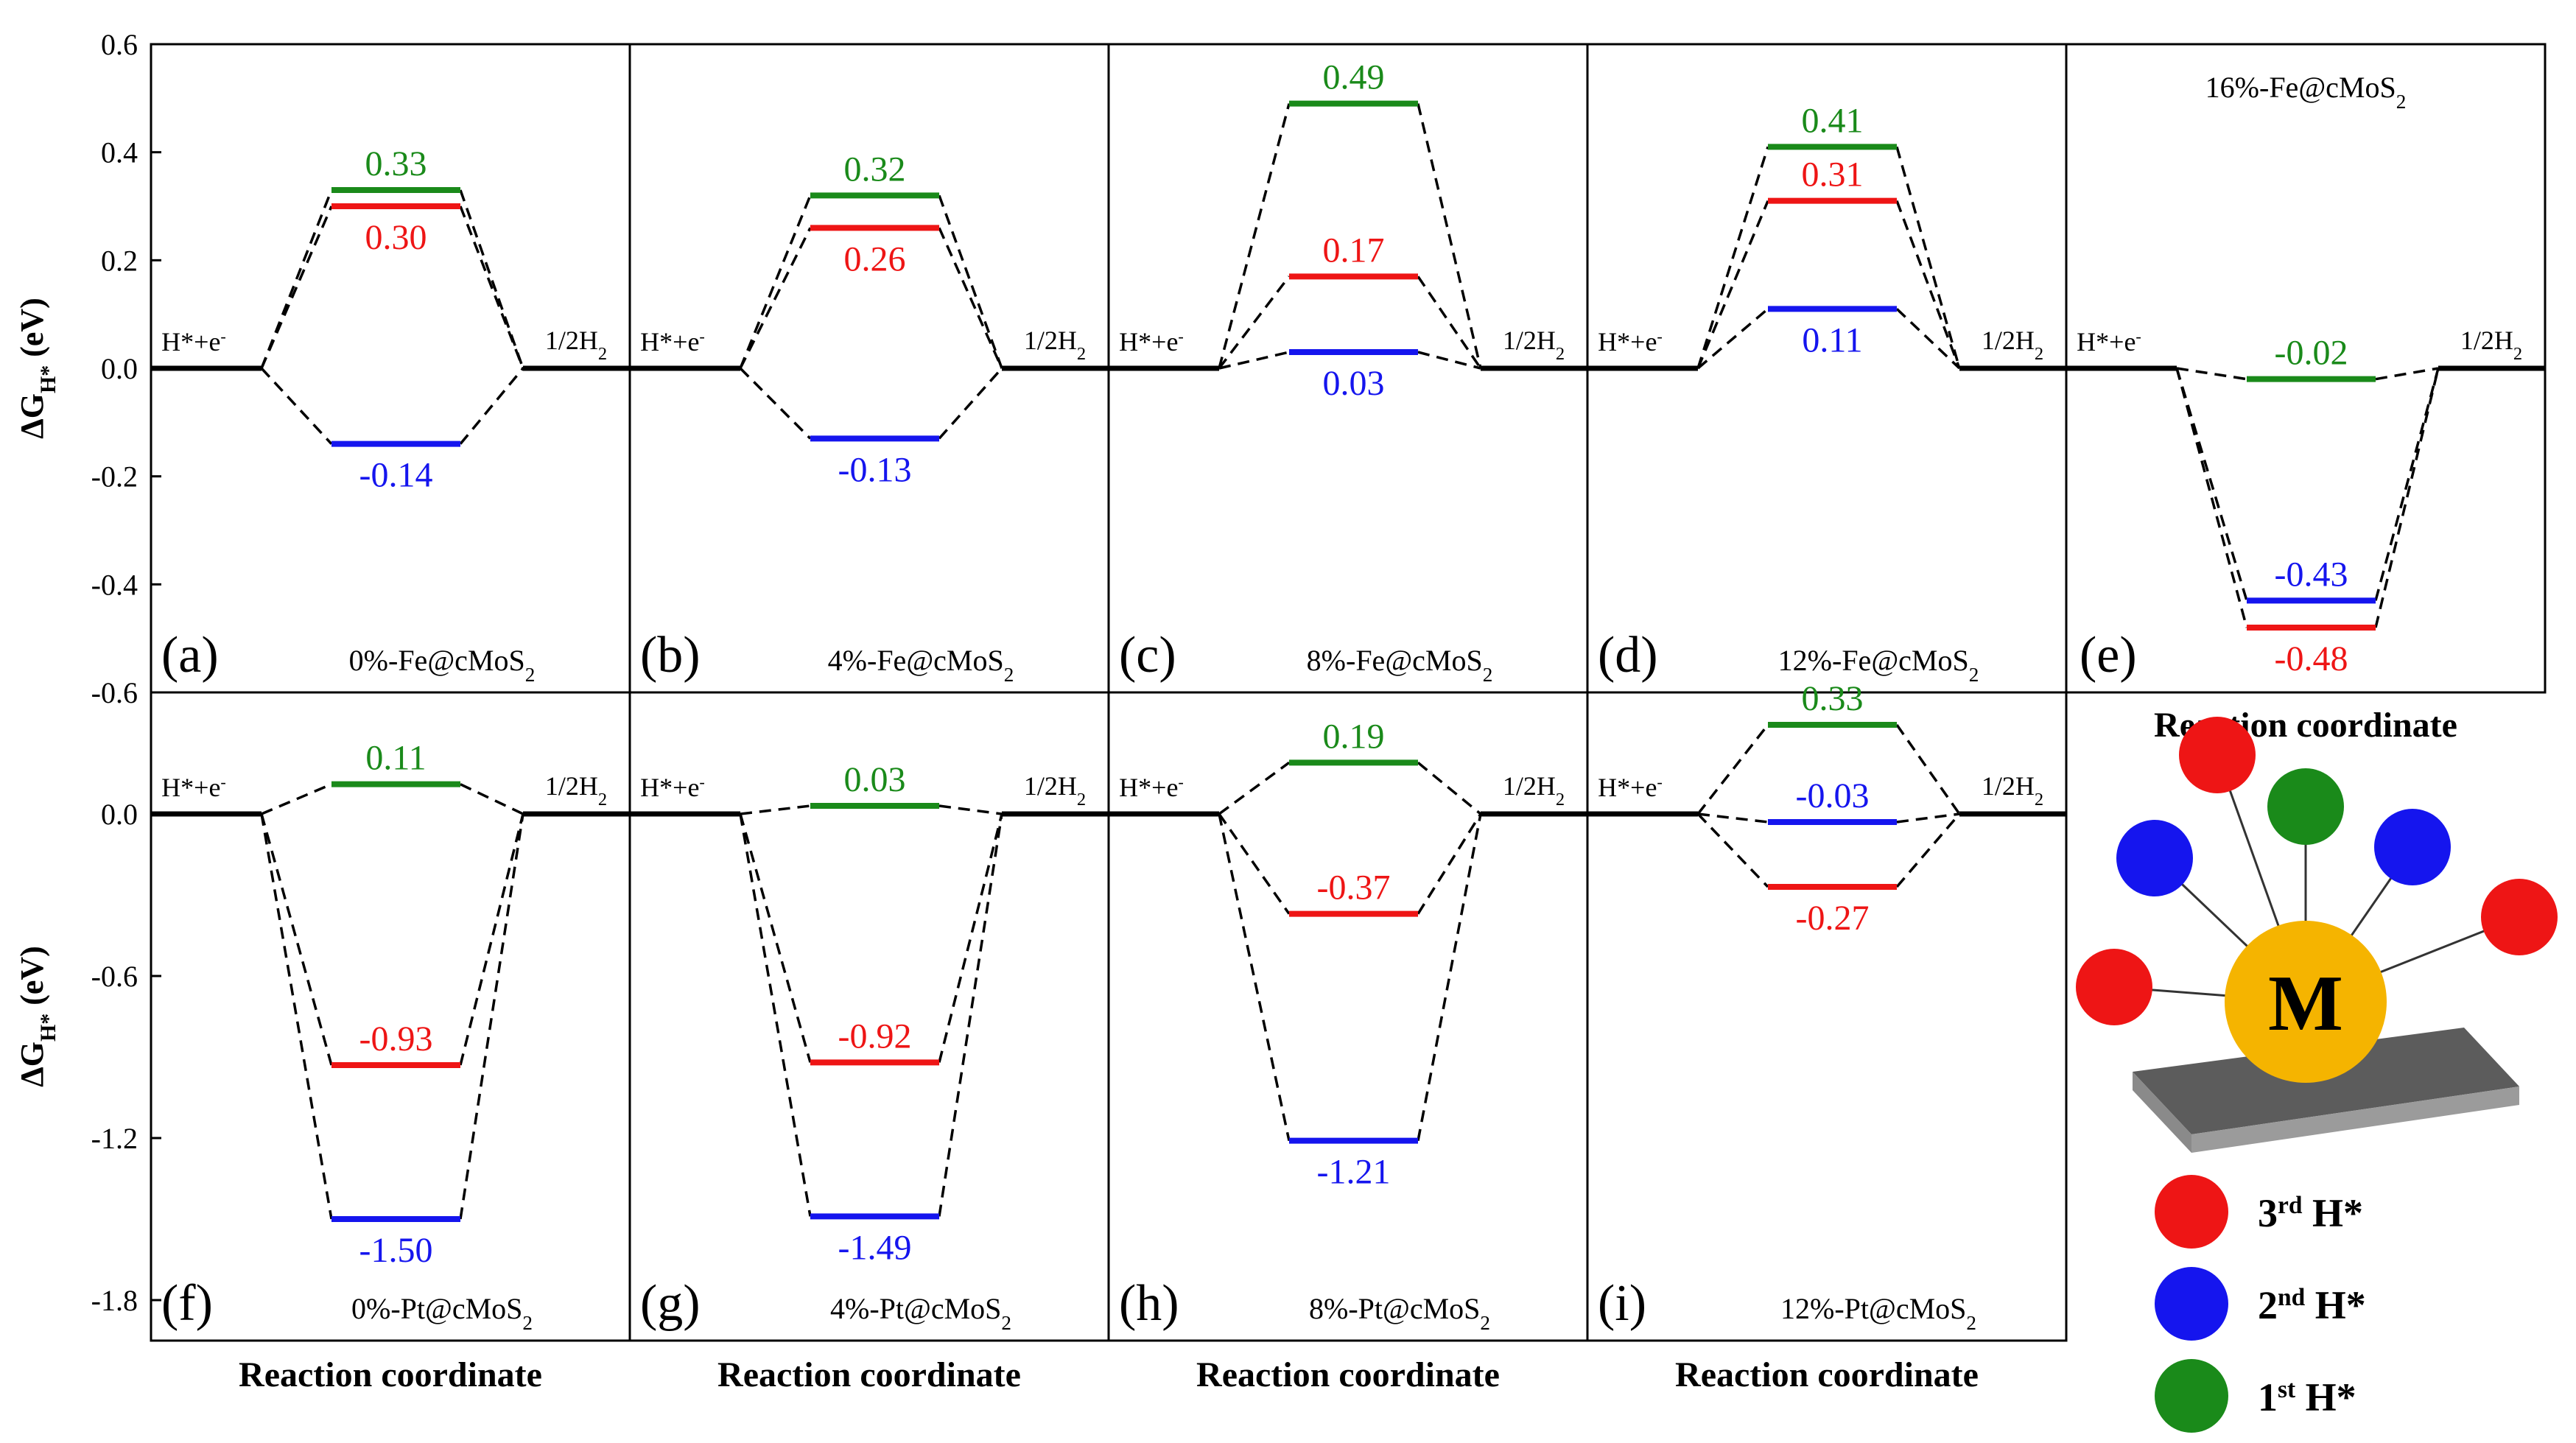 This screenshot has height=1443, width=2576. What do you see at coordinates (190, 655) in the screenshot?
I see `panel-letter: (a)` at bounding box center [190, 655].